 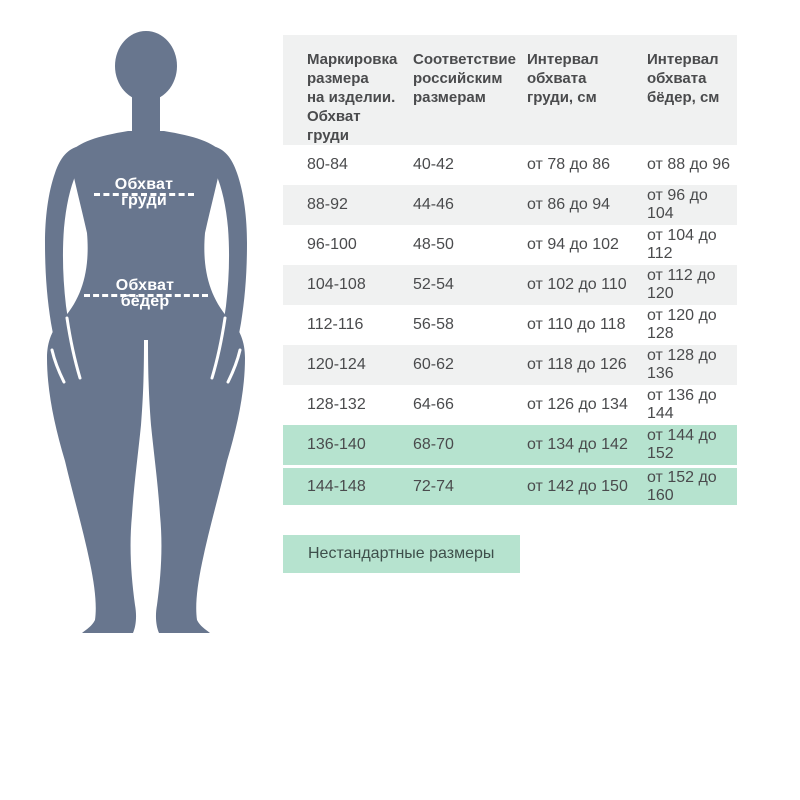 What do you see at coordinates (682, 244) in the screenshot?
I see `cell-hips-interval: от 104 до 112` at bounding box center [682, 244].